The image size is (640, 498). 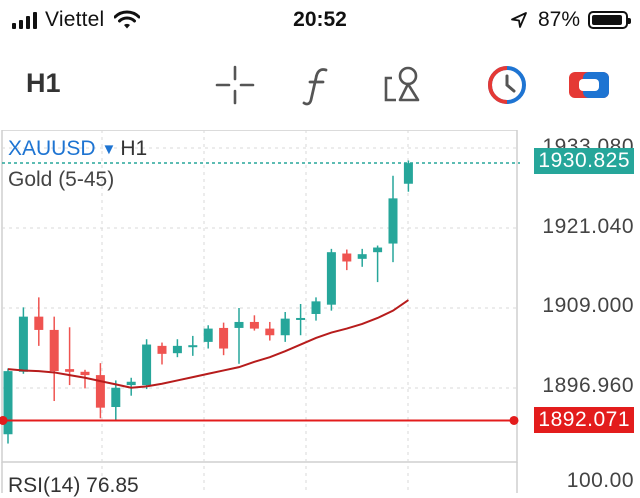 What do you see at coordinates (600, 480) in the screenshot?
I see `rsi-axis-label: 100.00` at bounding box center [600, 480].